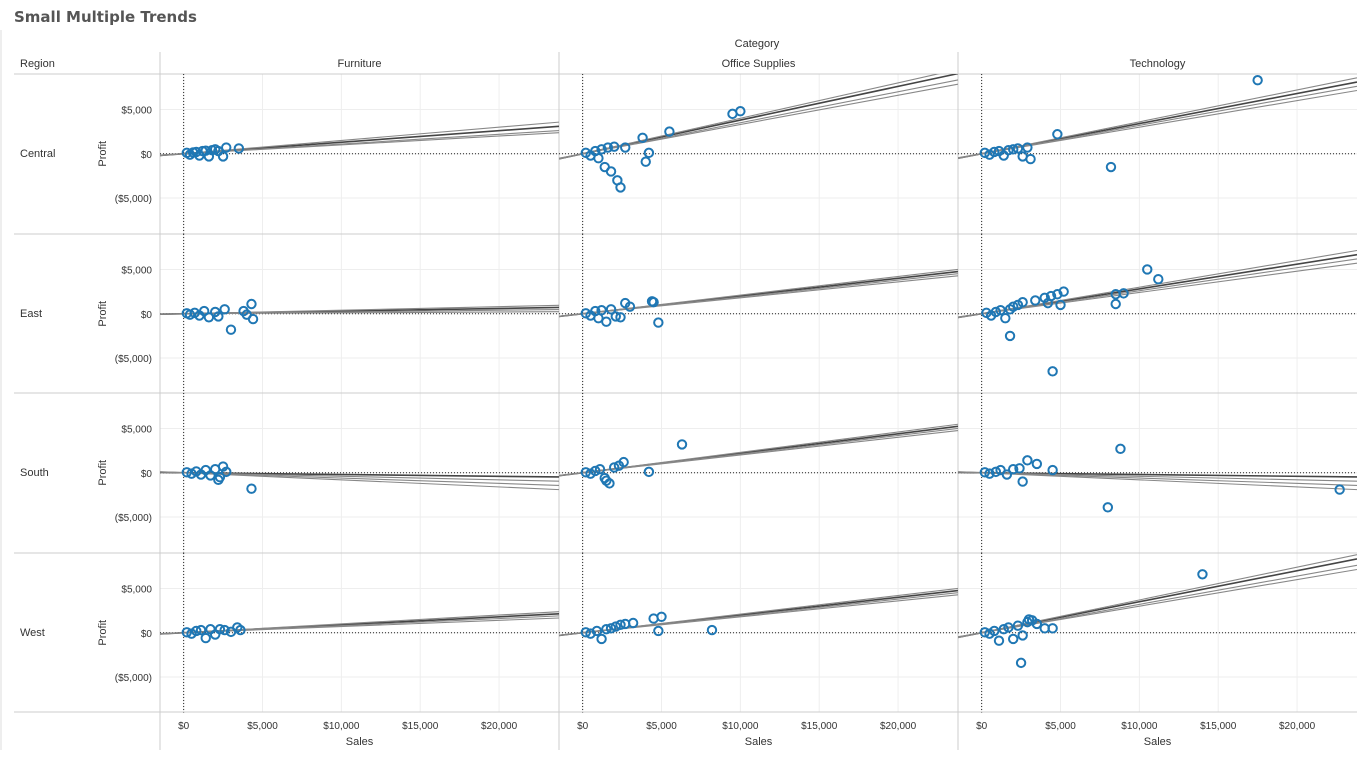  What do you see at coordinates (32, 633) in the screenshot?
I see `row-label-west: West` at bounding box center [32, 633].